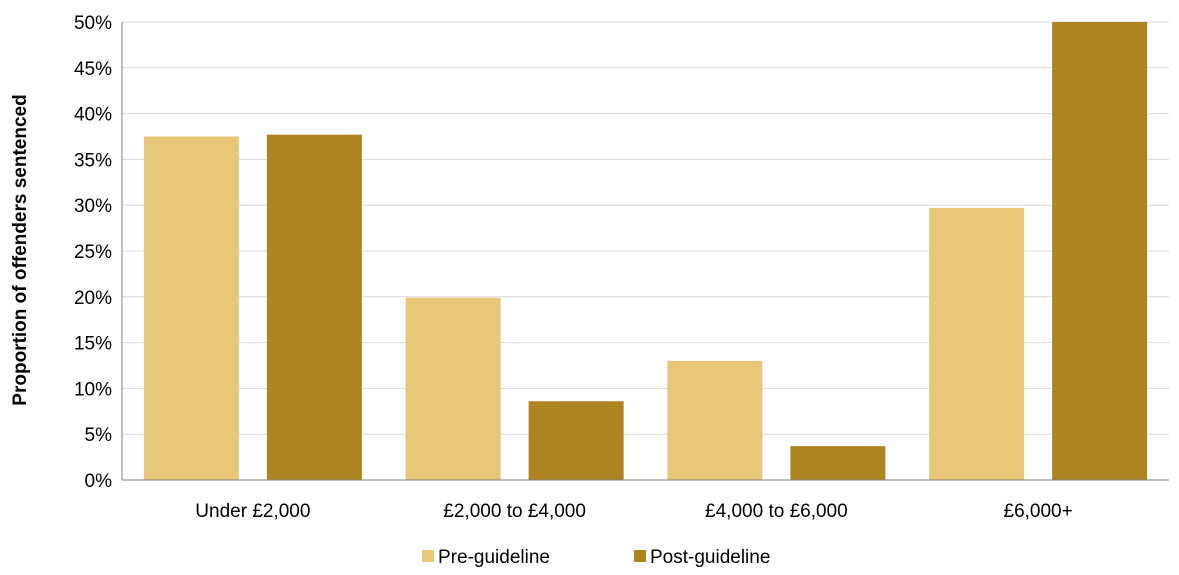 The width and height of the screenshot is (1179, 575). I want to click on x-category-label: Under £2,000, so click(252, 511).